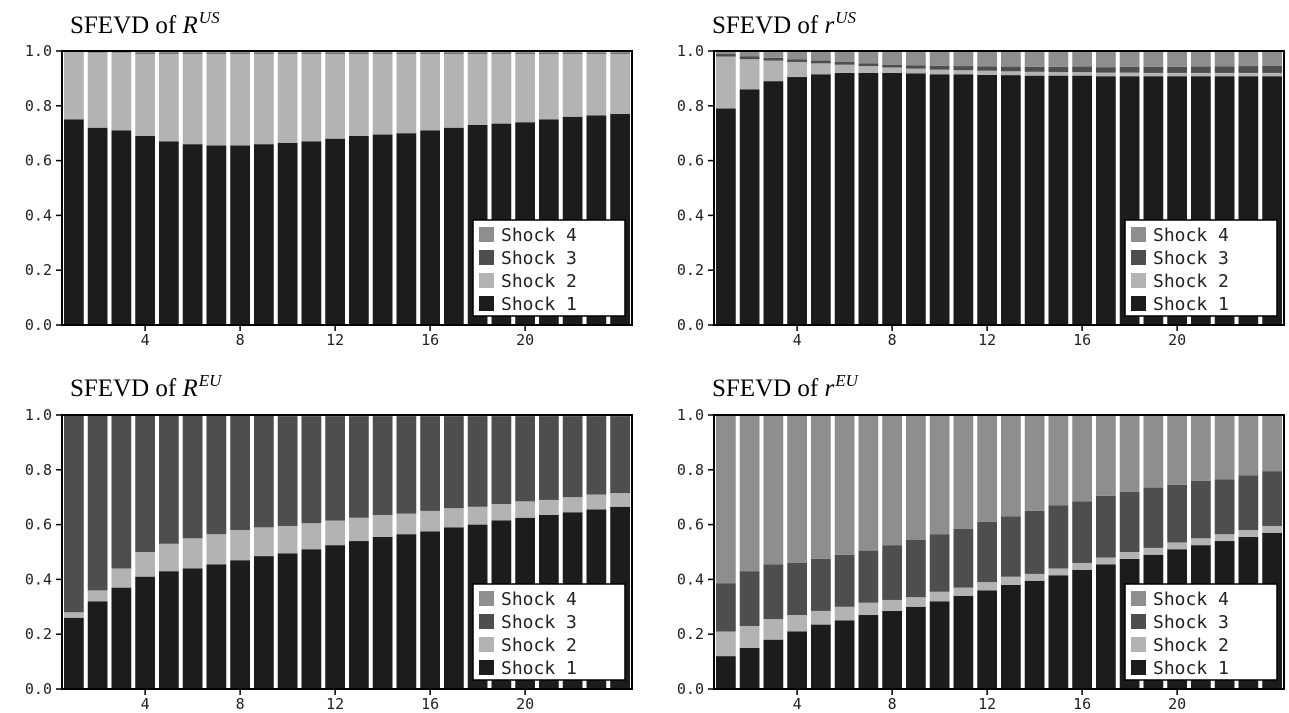 The height and width of the screenshot is (713, 1289). I want to click on legend-label: Shock 2, so click(1191, 281).